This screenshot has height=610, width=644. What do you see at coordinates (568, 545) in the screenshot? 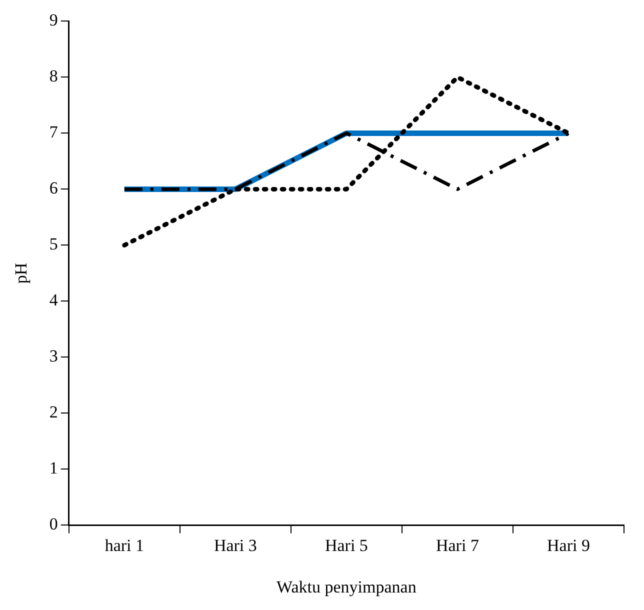
I see `x-tick-label: Hari 9` at bounding box center [568, 545].